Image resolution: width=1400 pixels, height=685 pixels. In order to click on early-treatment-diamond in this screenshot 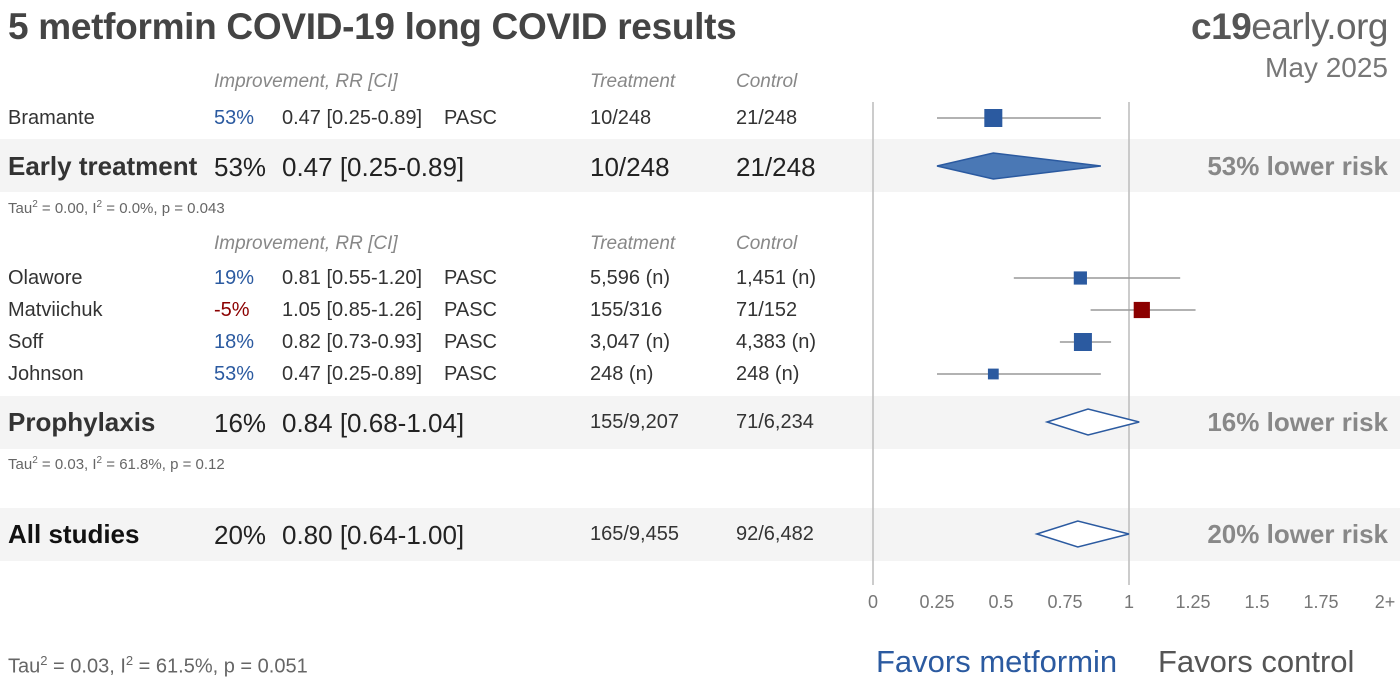, I will do `click(1018, 166)`.